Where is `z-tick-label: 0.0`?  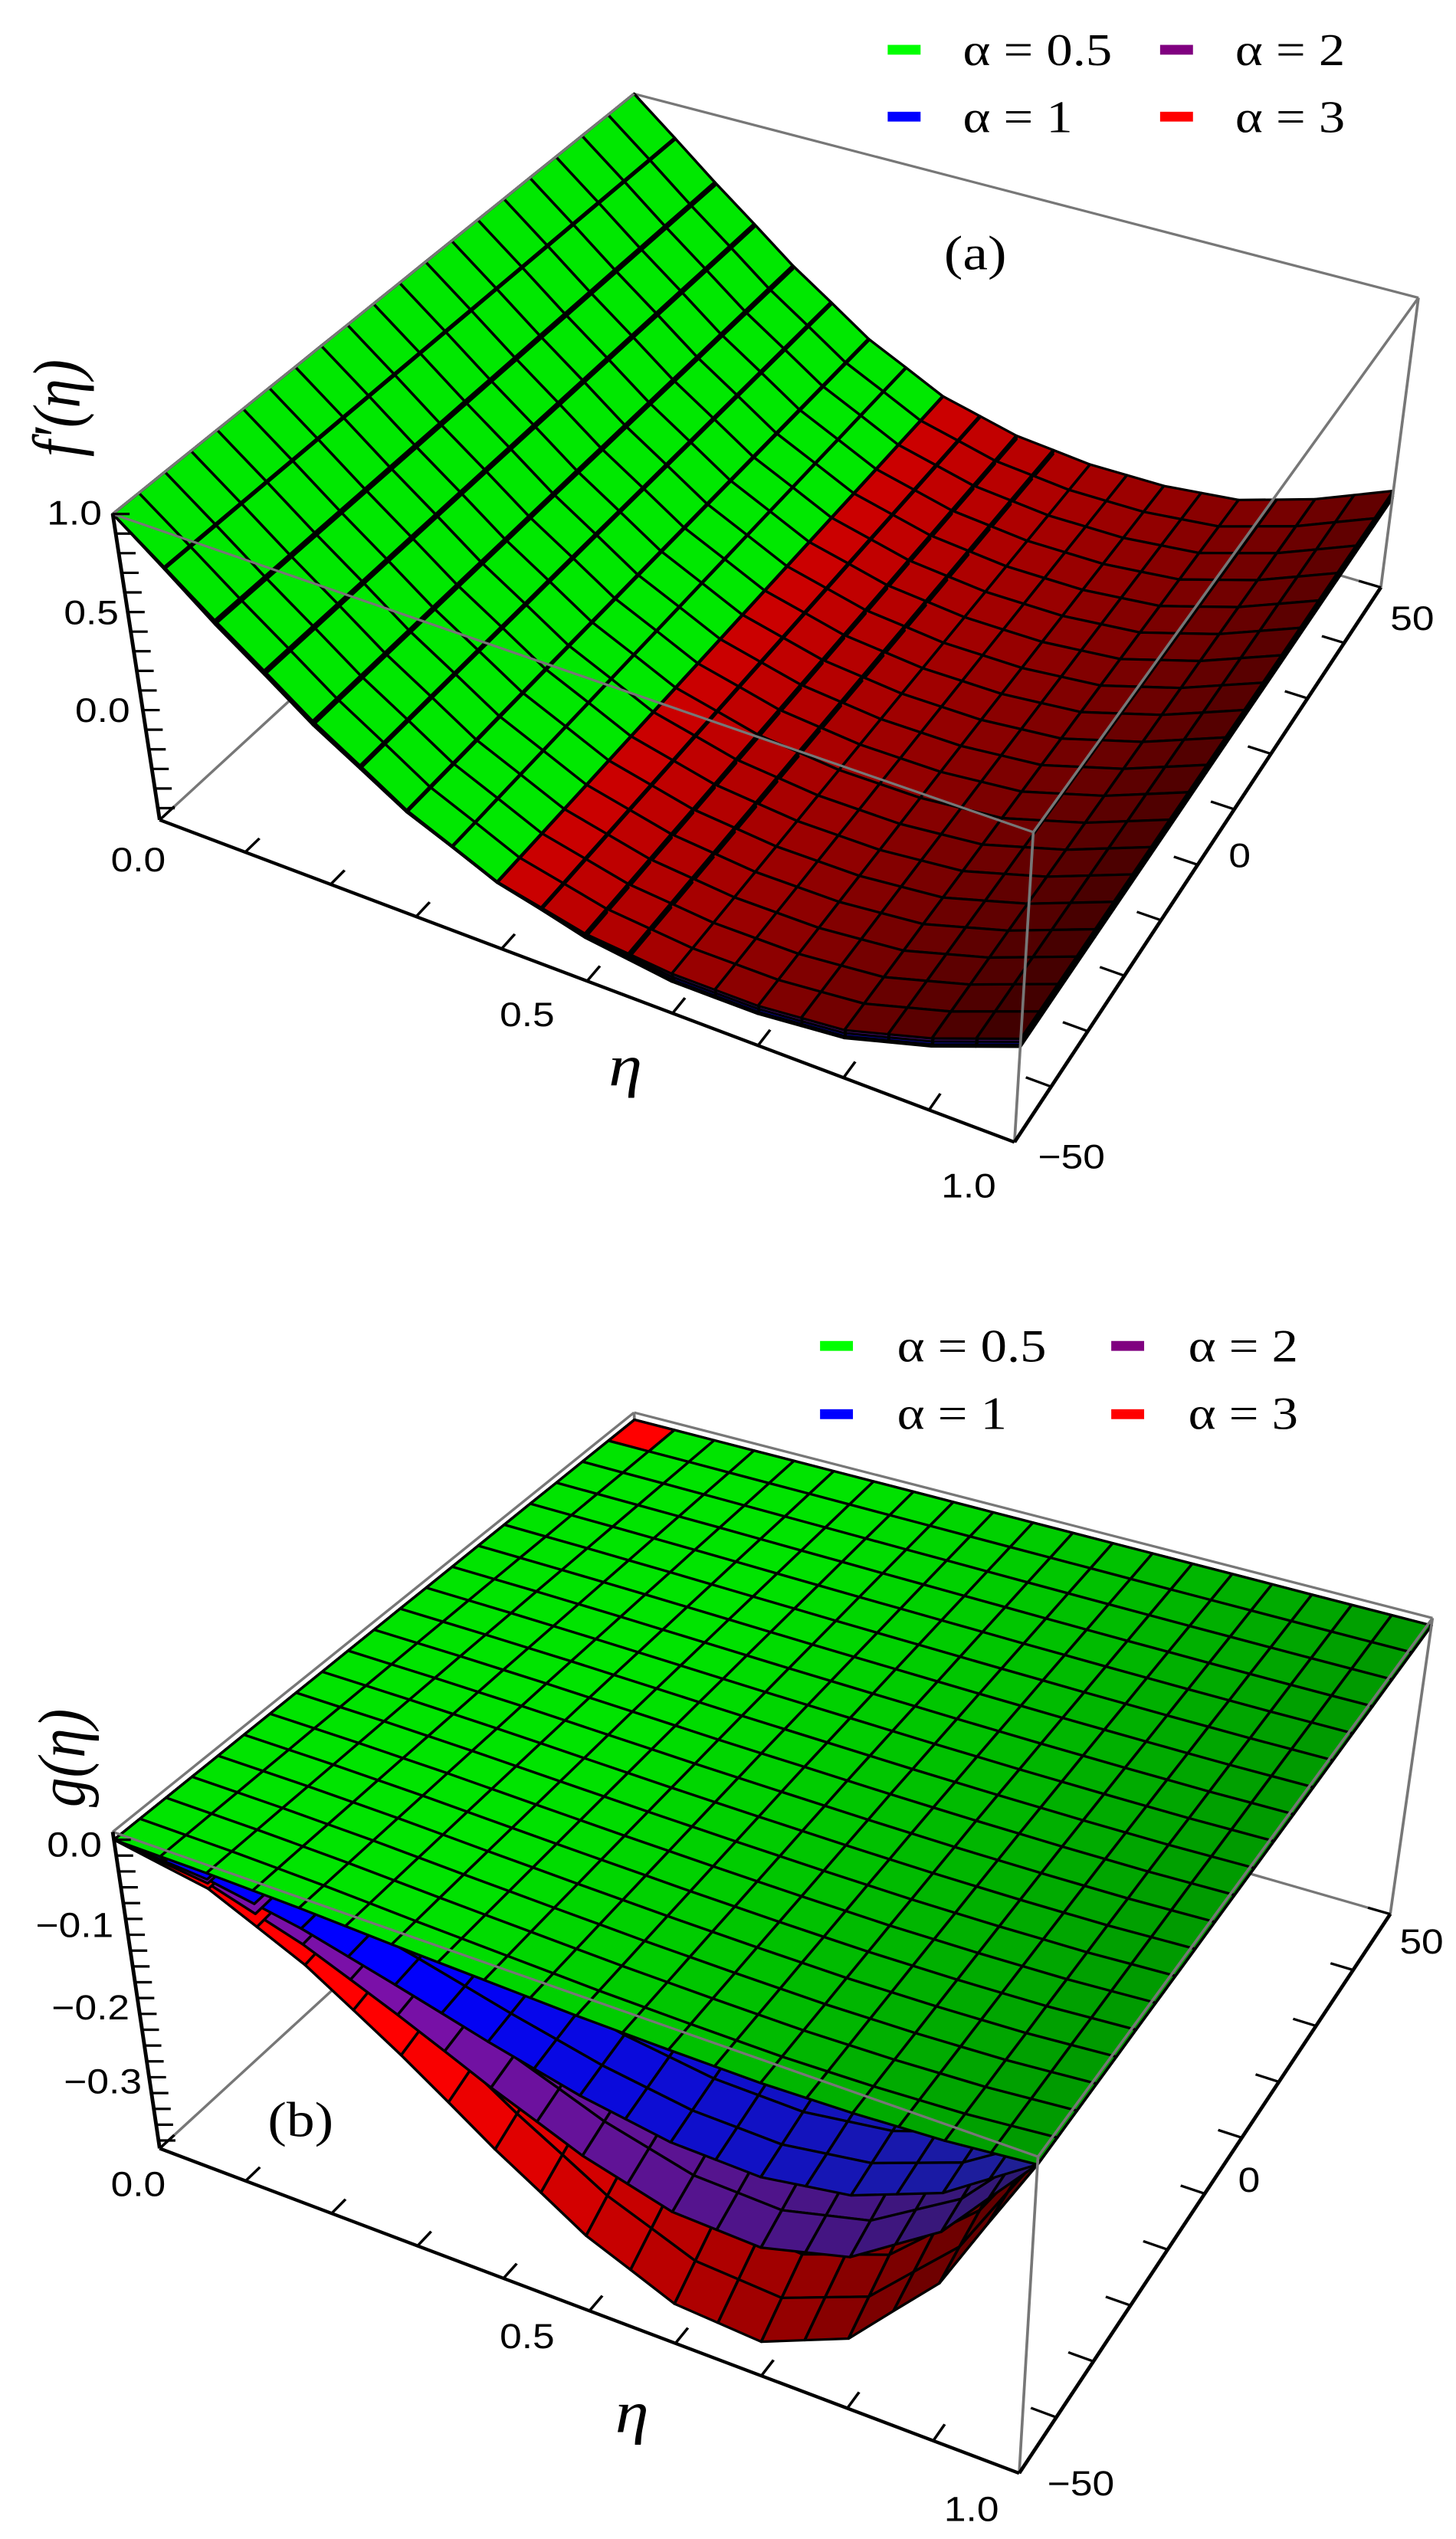 z-tick-label: 0.0 is located at coordinates (102, 710).